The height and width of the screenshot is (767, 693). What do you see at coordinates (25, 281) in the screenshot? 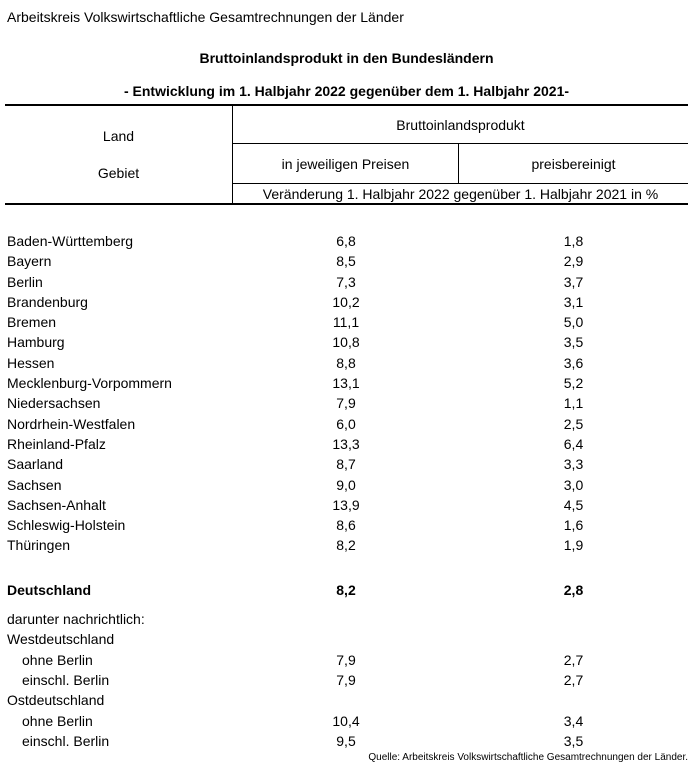
I see `row-label: Berlin` at bounding box center [25, 281].